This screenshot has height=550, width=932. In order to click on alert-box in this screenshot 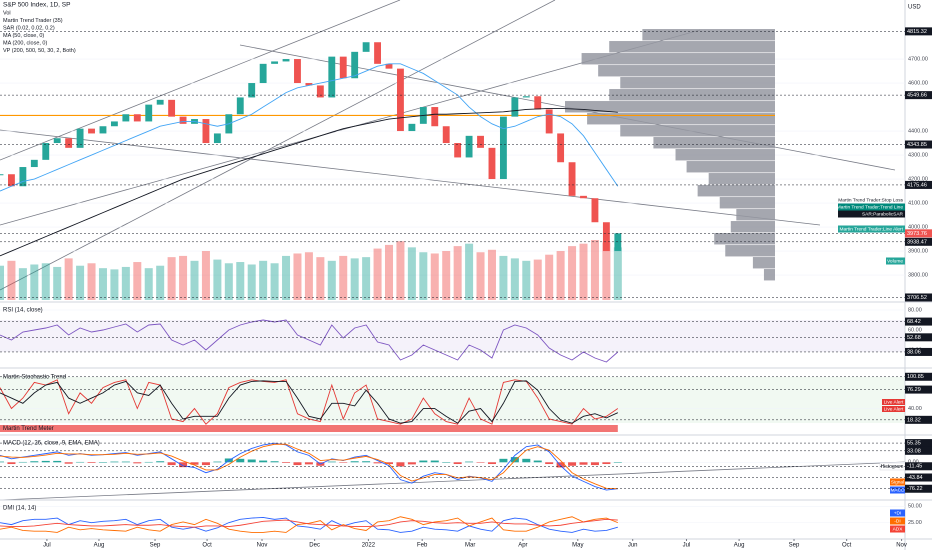, I will do `click(893, 402)`.